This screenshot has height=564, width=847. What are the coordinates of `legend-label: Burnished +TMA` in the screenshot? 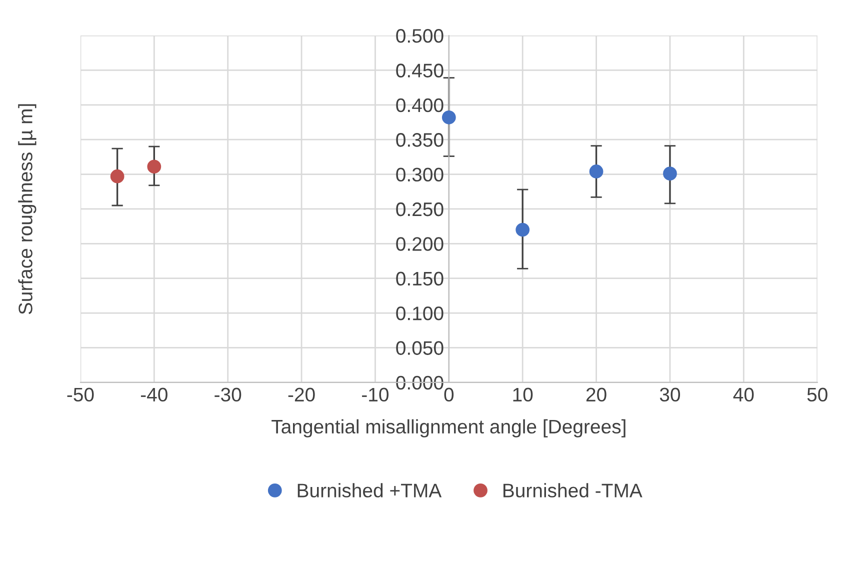 It's located at (370, 490).